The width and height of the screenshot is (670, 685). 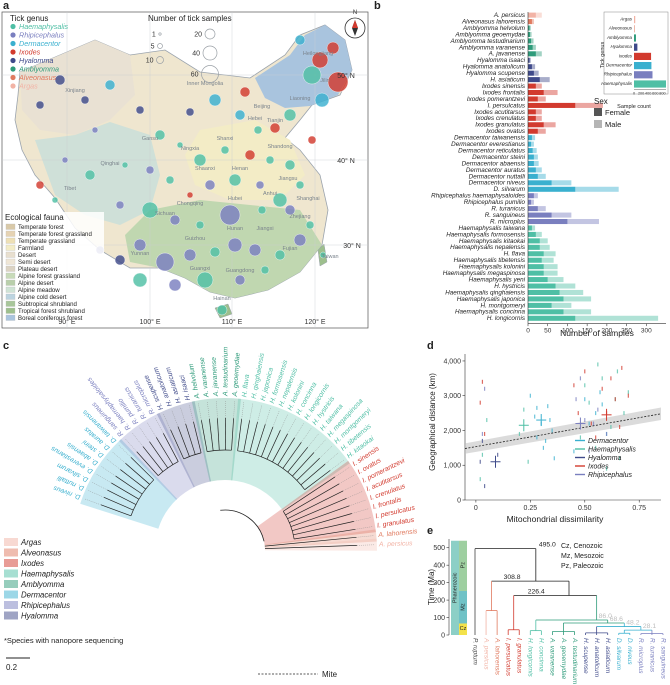 I want to click on time-tick-label-0: 0, so click(x=443, y=636).